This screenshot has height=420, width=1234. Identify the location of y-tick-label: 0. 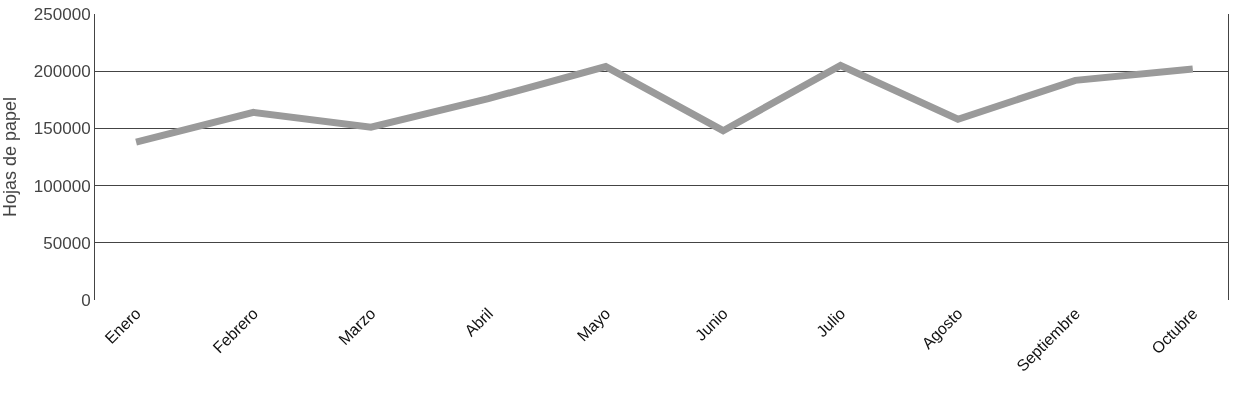
(86, 300).